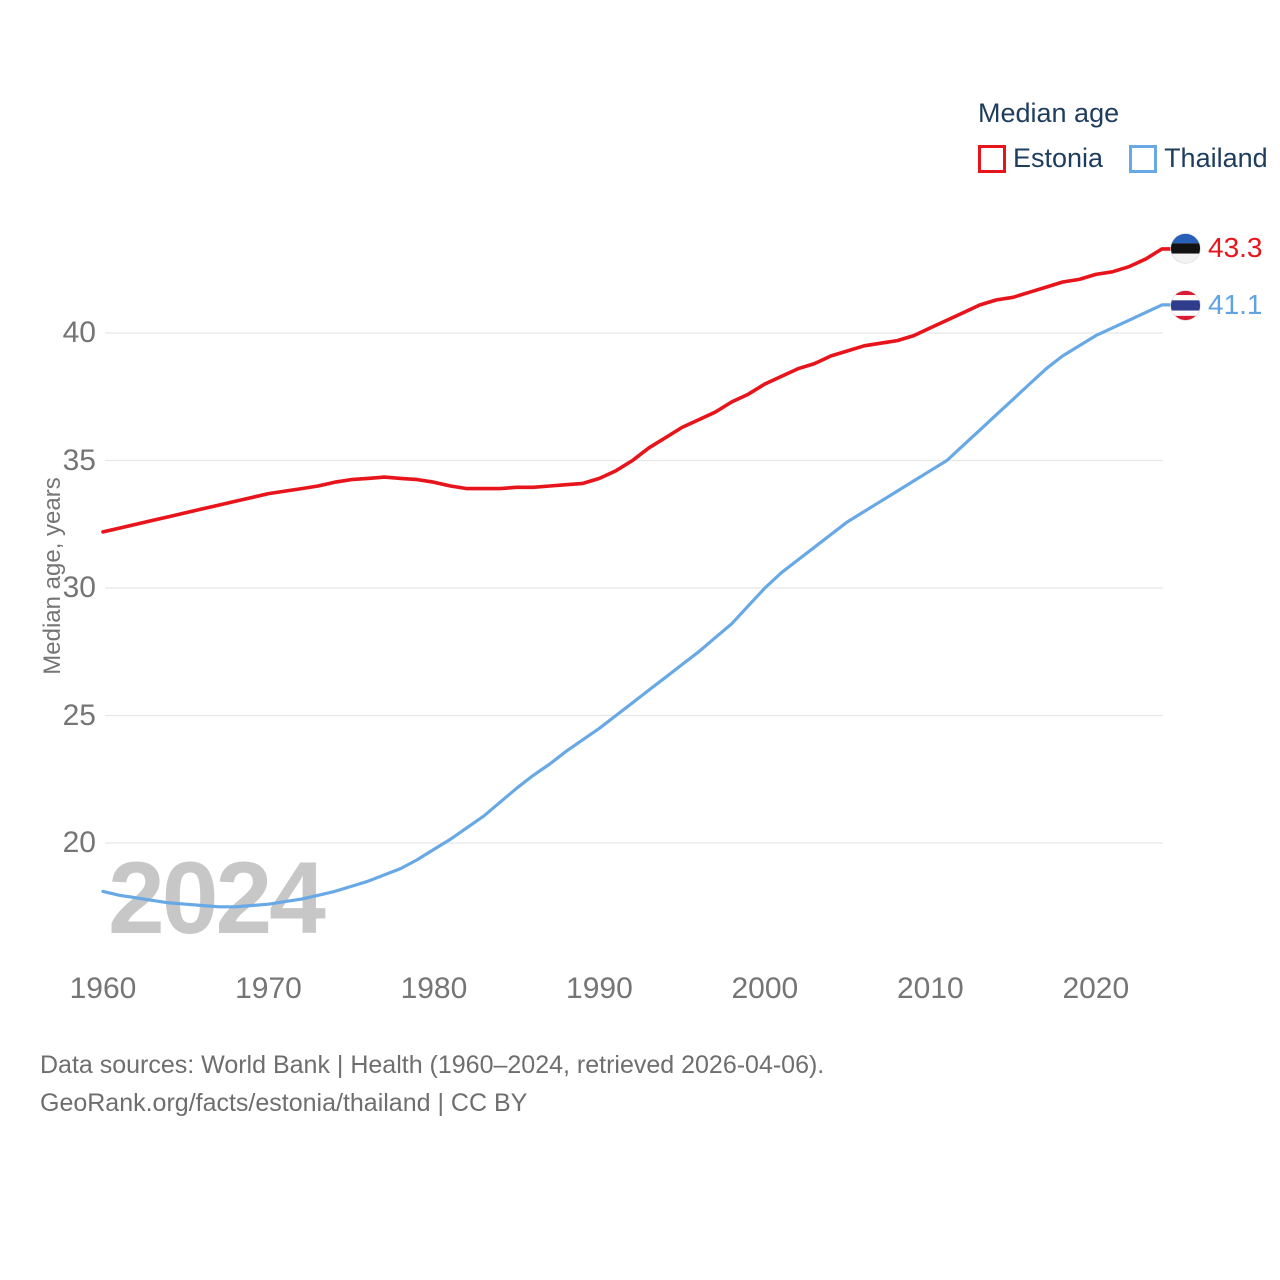 The width and height of the screenshot is (1280, 1280). Describe the element at coordinates (79, 842) in the screenshot. I see `y-tick-label: 20` at that location.